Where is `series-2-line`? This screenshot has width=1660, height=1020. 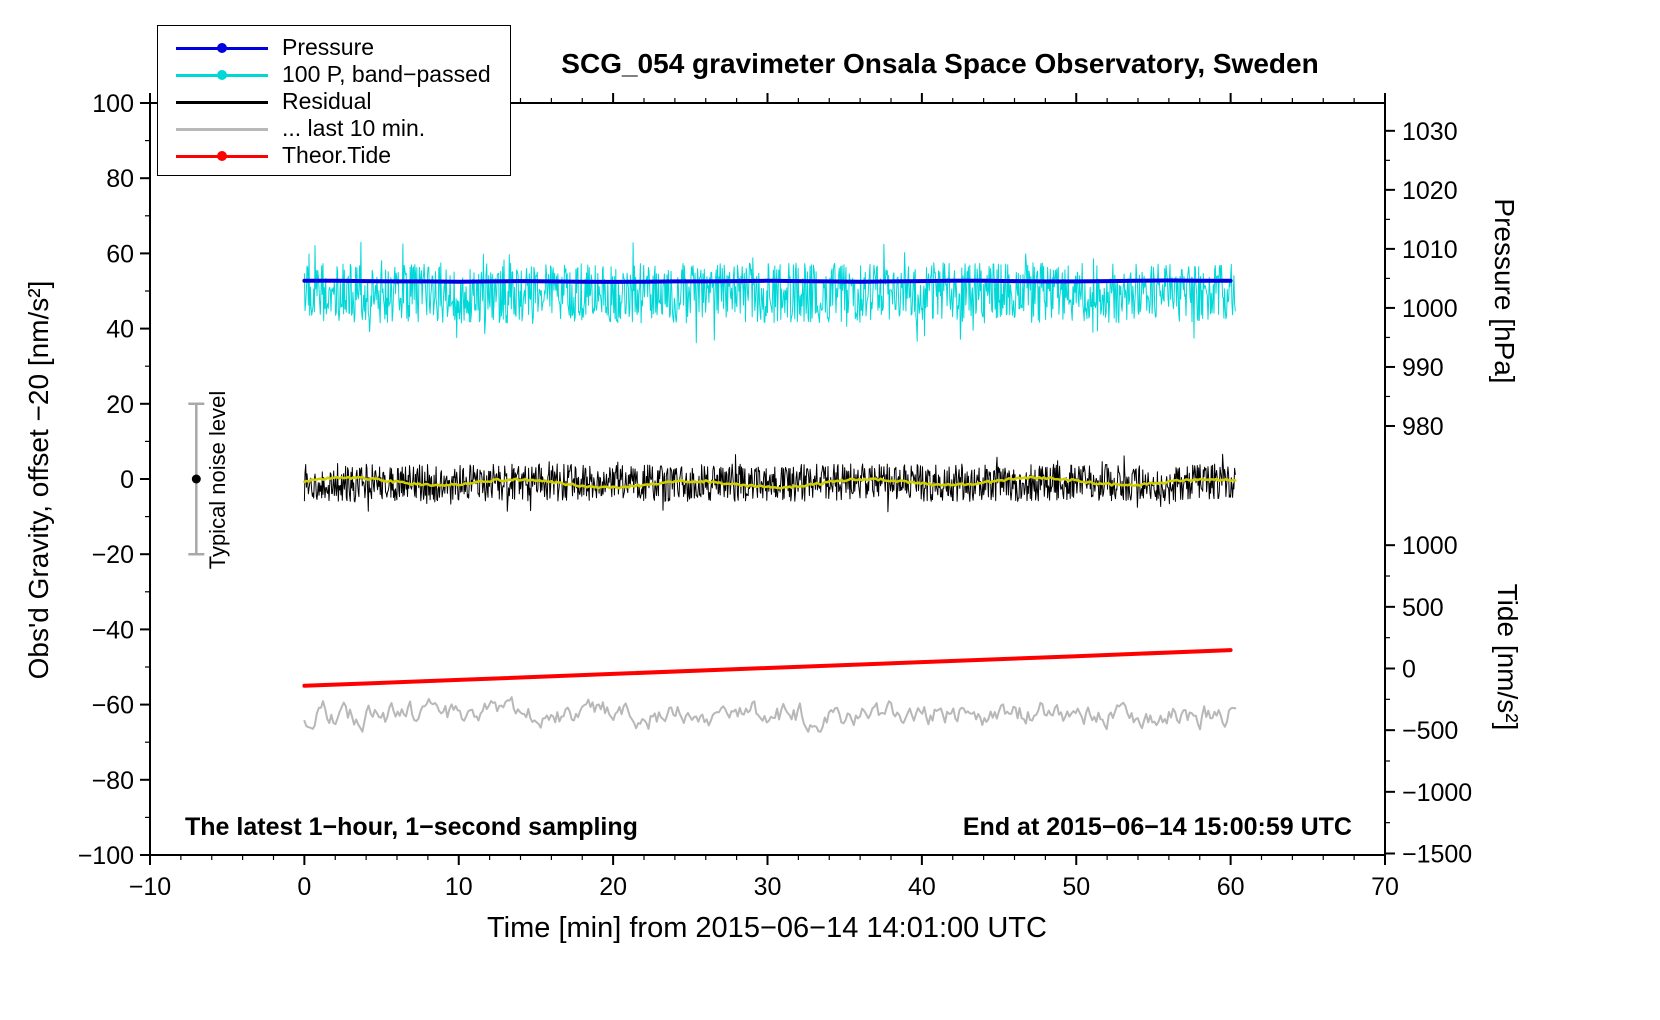
series-2-line is located at coordinates (769, 483).